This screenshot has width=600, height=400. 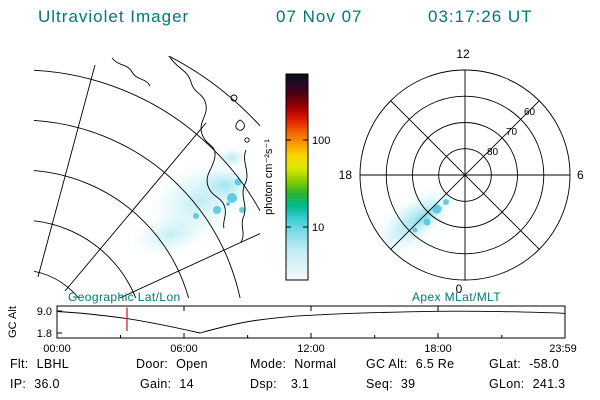 I want to click on coastline, so click(x=180, y=149).